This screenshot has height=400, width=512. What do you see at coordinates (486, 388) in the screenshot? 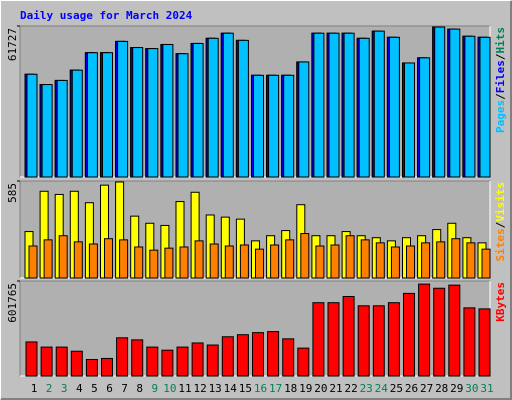
I see `x-tick-label: 31` at bounding box center [486, 388].